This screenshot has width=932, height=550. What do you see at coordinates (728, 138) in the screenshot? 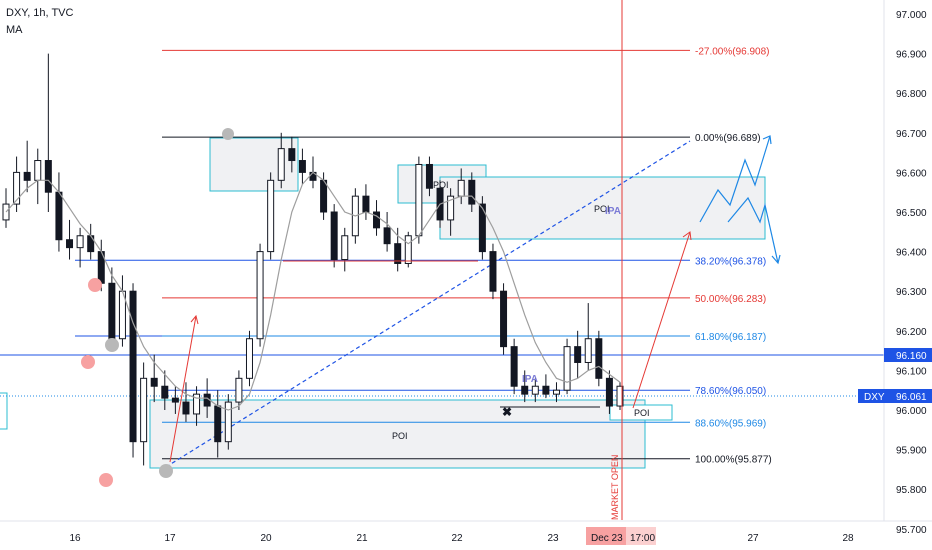
I see `fib-level-label: 0.00%(96.689)` at bounding box center [728, 138].